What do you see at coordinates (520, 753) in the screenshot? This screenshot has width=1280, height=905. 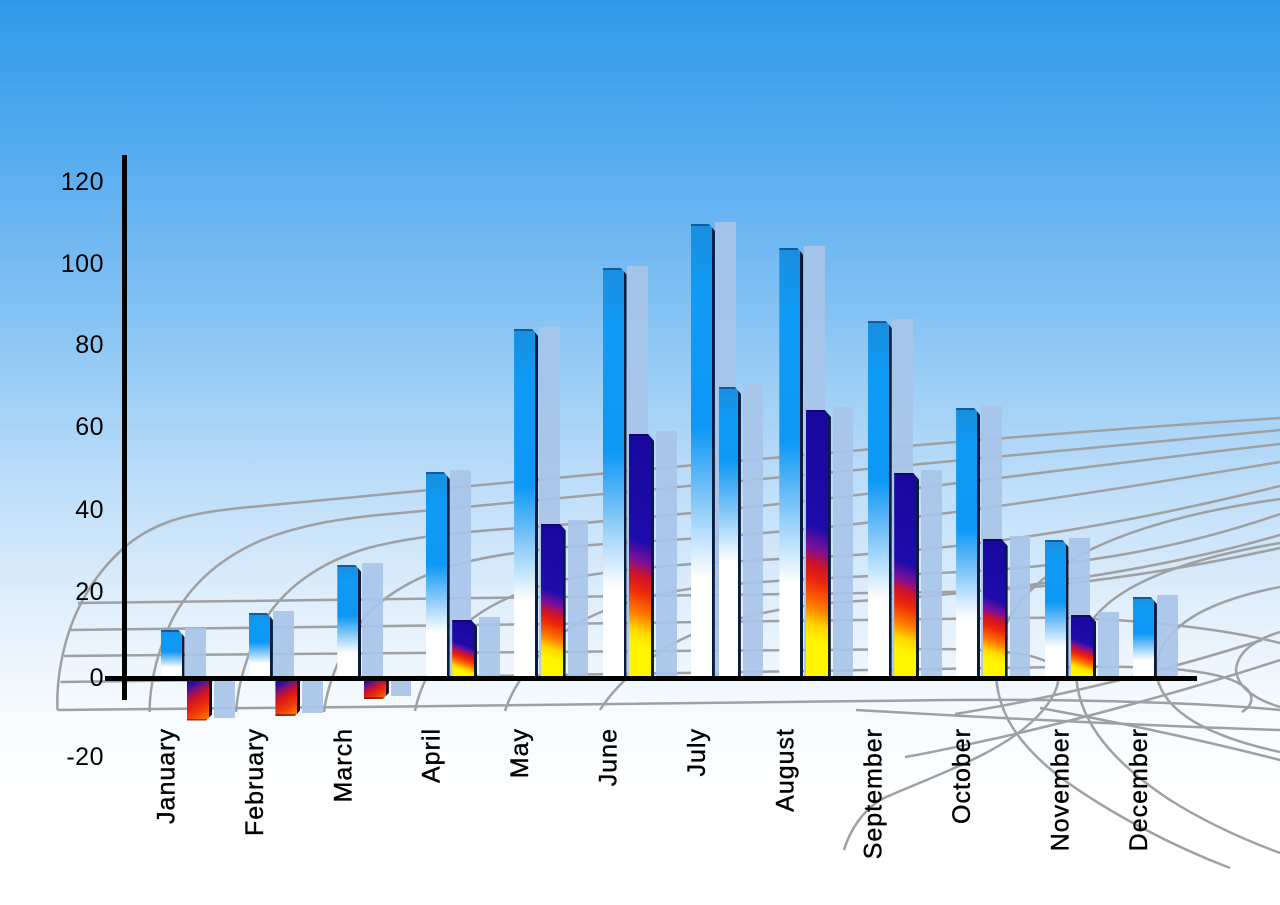 I see `svg-text: May` at bounding box center [520, 753].